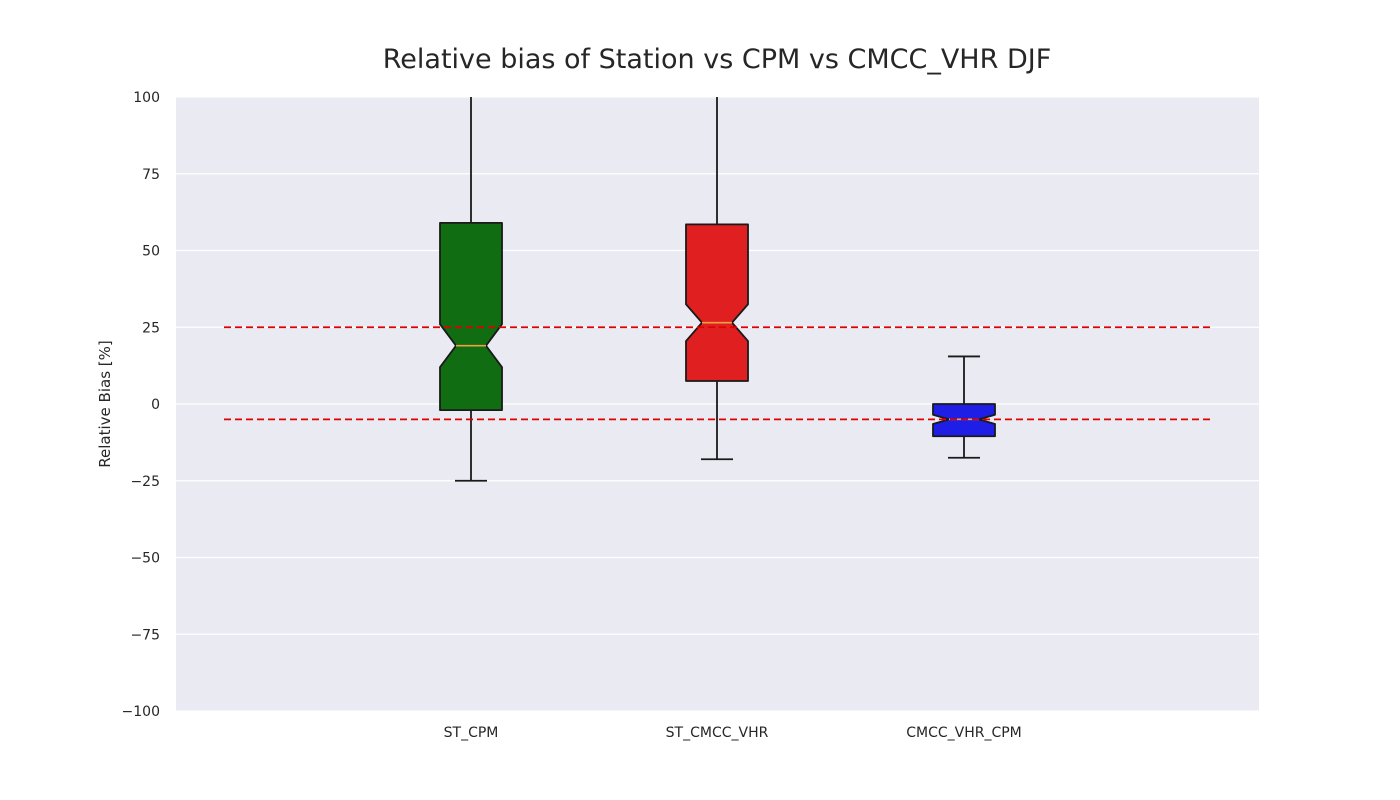 The height and width of the screenshot is (800, 1400). Describe the element at coordinates (717, 733) in the screenshot. I see `x-tick-label: ST_CMCC_VHR` at that location.